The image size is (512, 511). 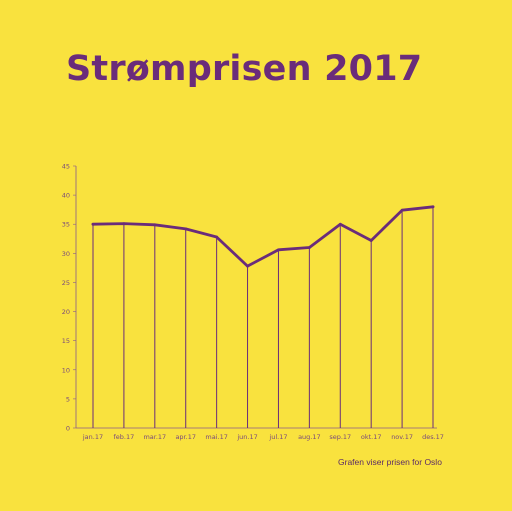 What do you see at coordinates (66, 370) in the screenshot?
I see `y-tick-label: 10` at bounding box center [66, 370].